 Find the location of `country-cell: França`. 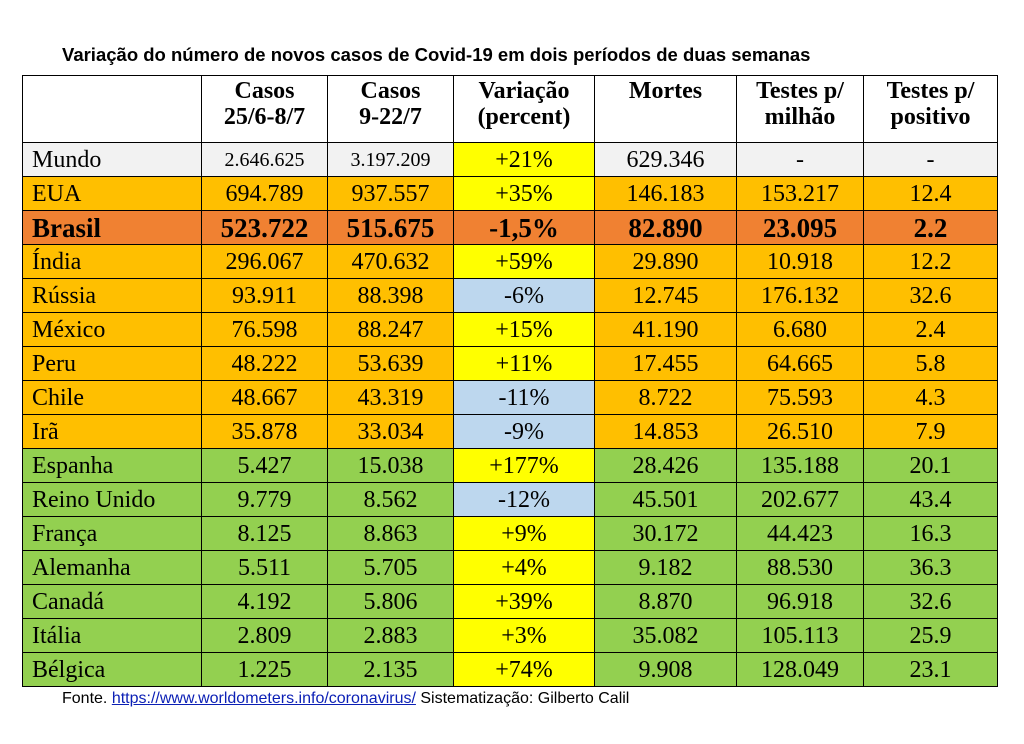

country-cell: França is located at coordinates (112, 533).